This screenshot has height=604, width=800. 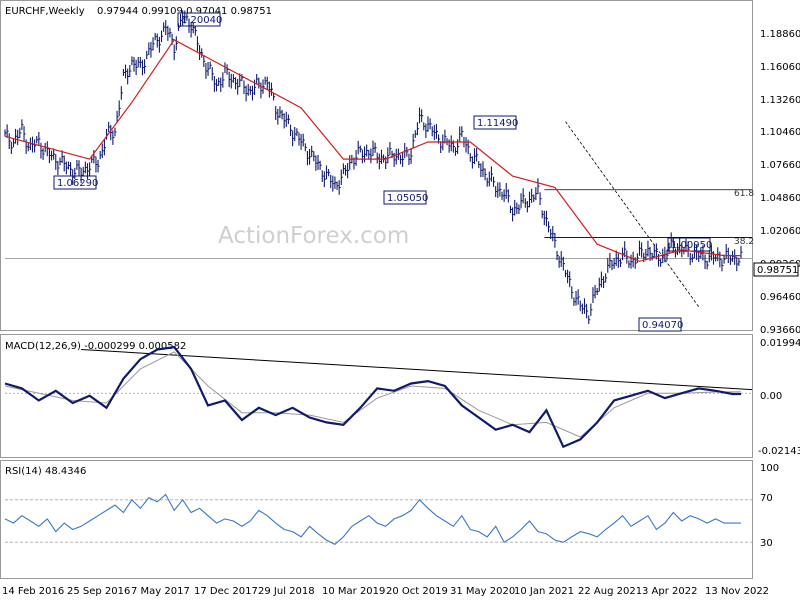 I want to click on price-tick-label: 0.93660, so click(x=780, y=330).